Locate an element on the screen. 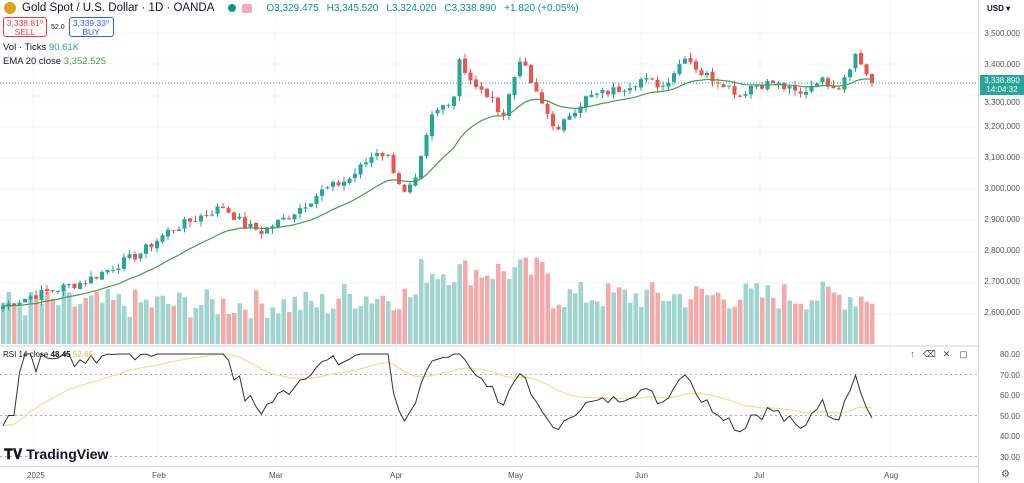  flag-icon is located at coordinates (247, 8).